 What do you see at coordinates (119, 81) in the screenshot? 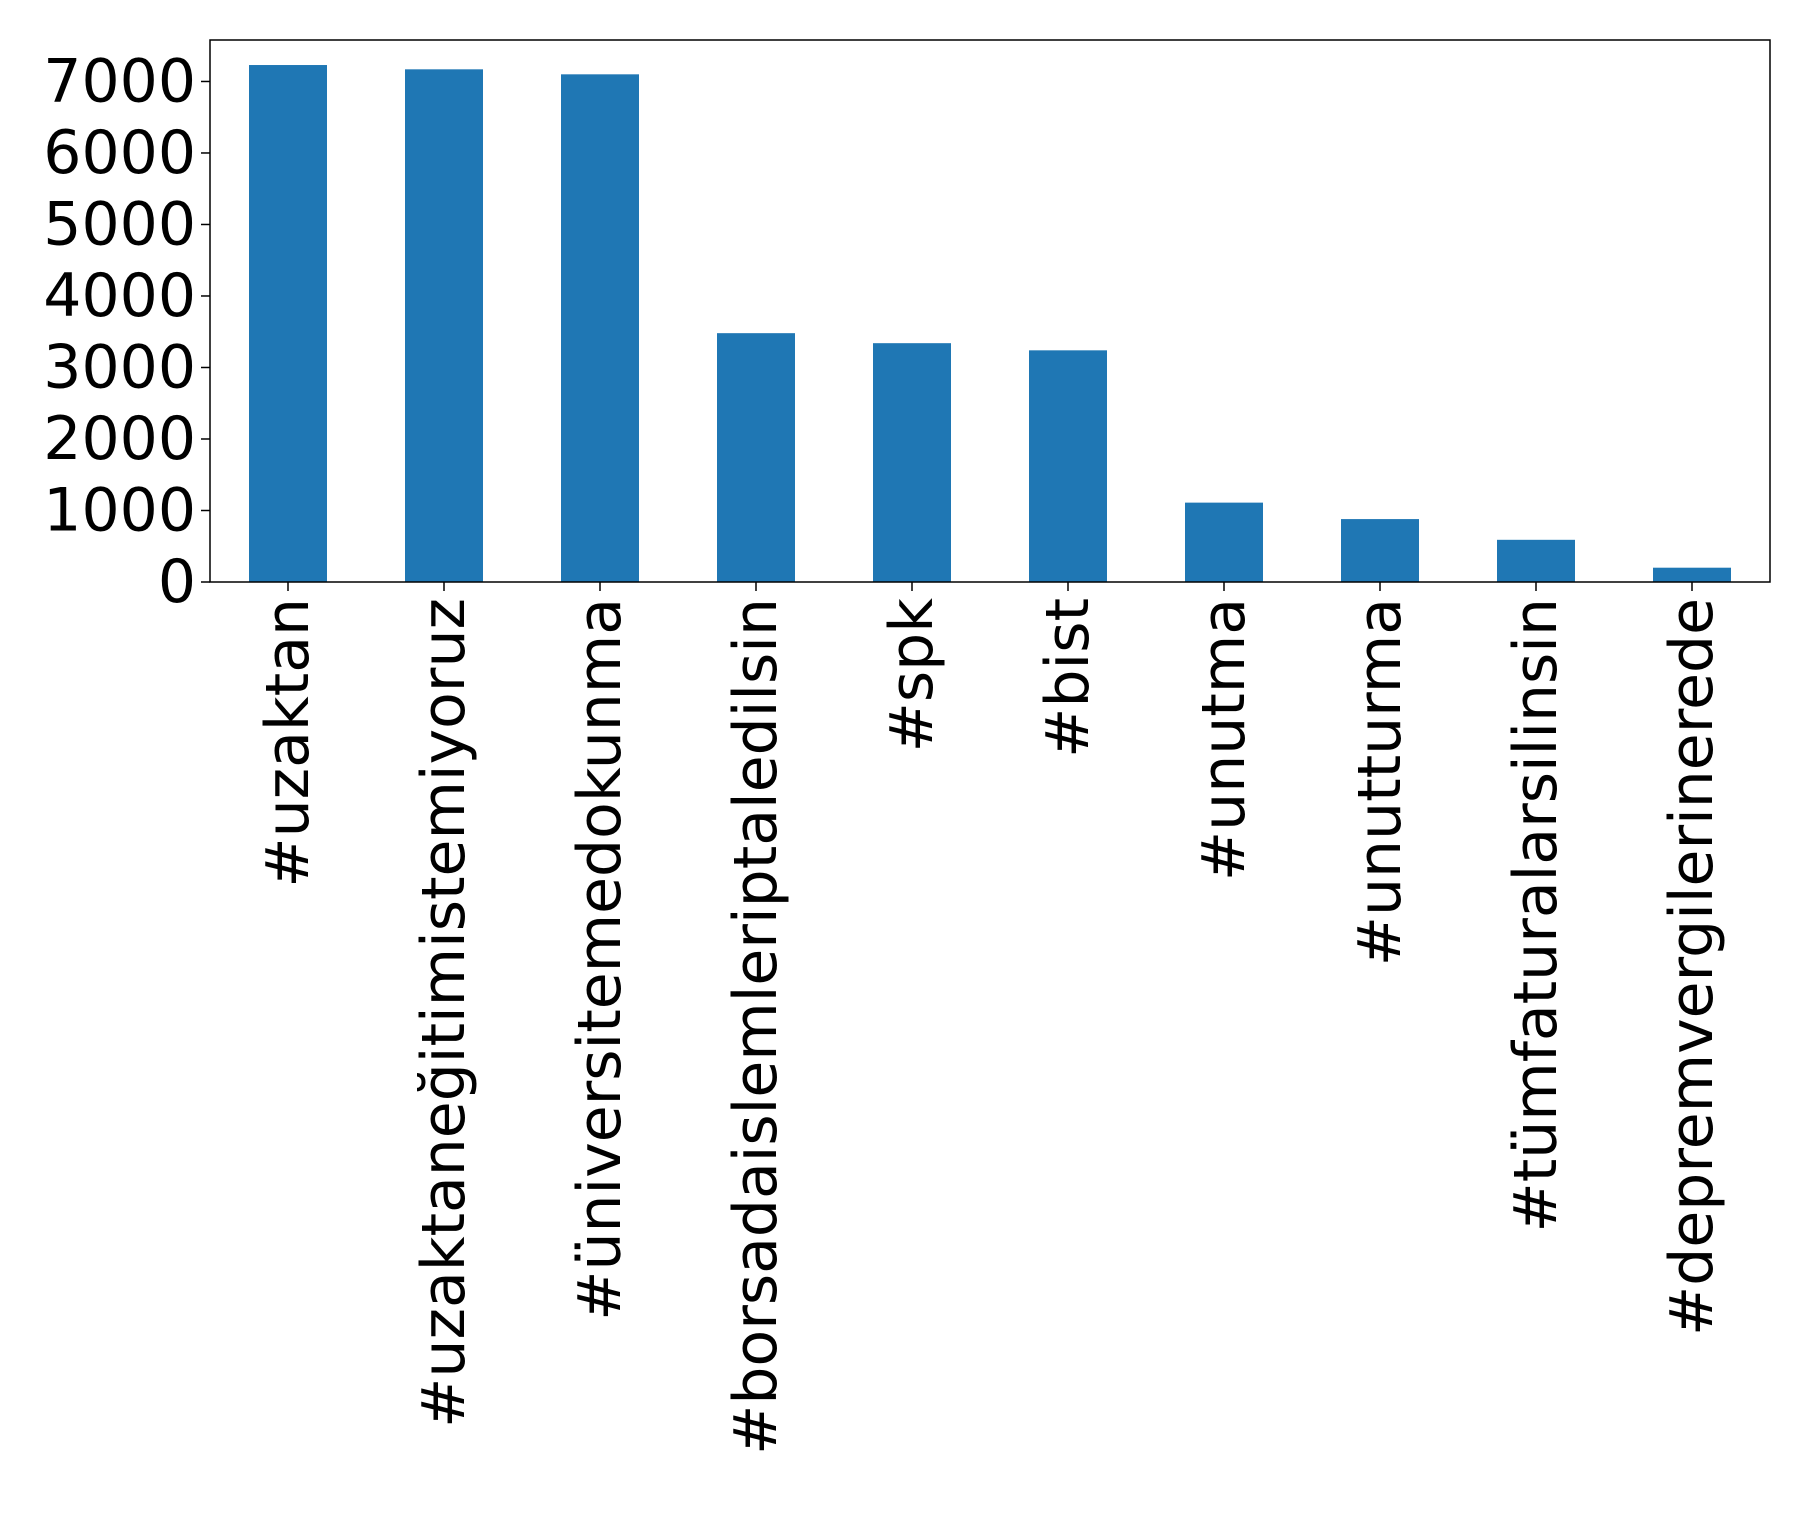
I see `y-tick-label: 7000` at bounding box center [119, 81].